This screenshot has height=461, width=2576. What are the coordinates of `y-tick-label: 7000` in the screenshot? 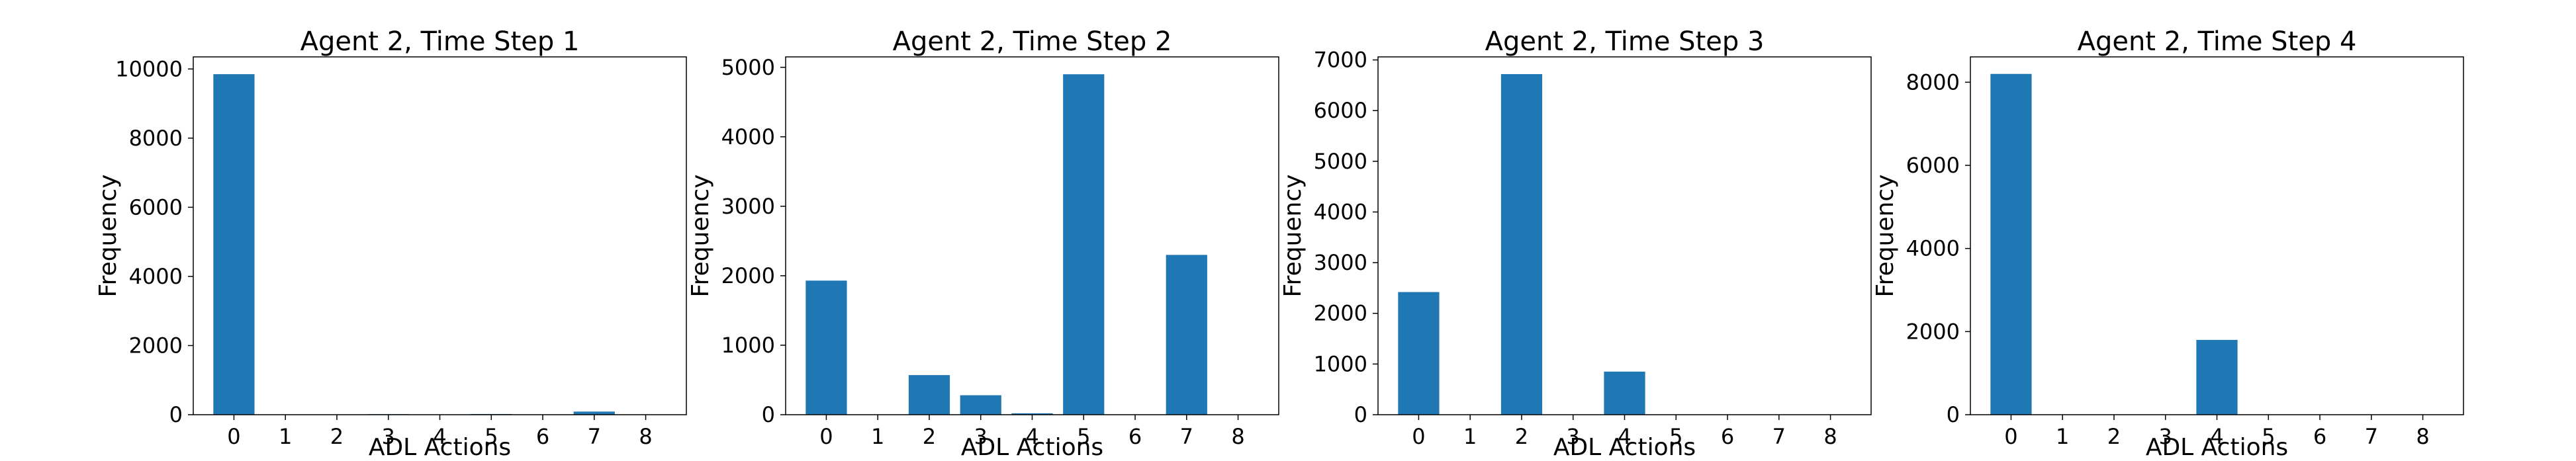 It's located at (1340, 60).